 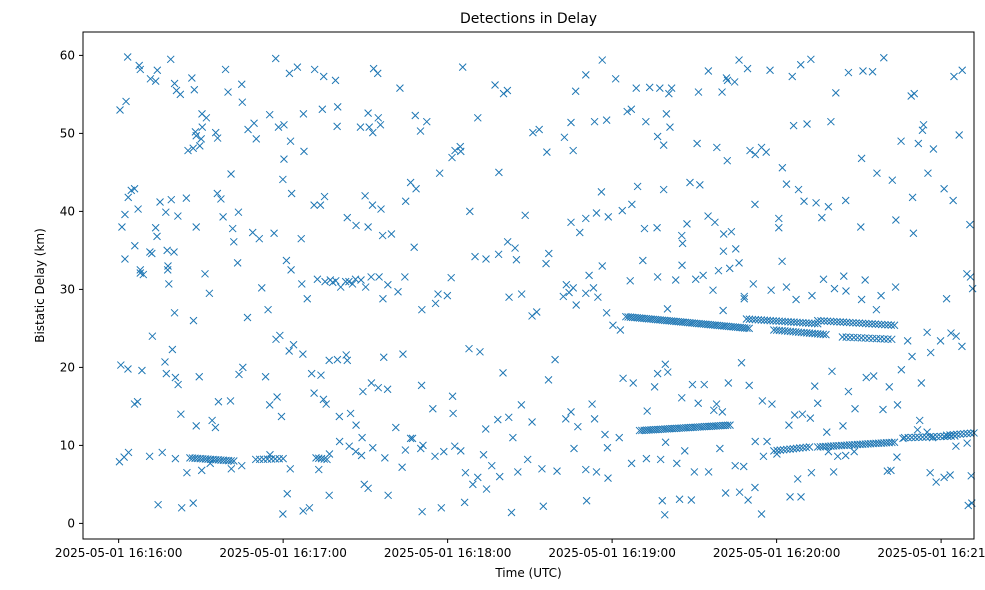 What do you see at coordinates (67, 445) in the screenshot?
I see `y-tick-label: 10` at bounding box center [67, 445].